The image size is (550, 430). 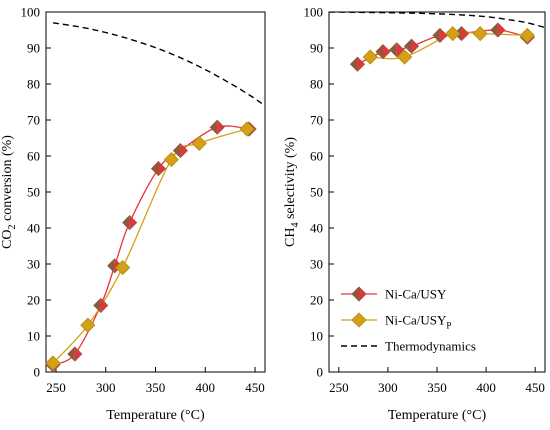 I want to click on left-x-tick-label: 450, so click(x=255, y=387).